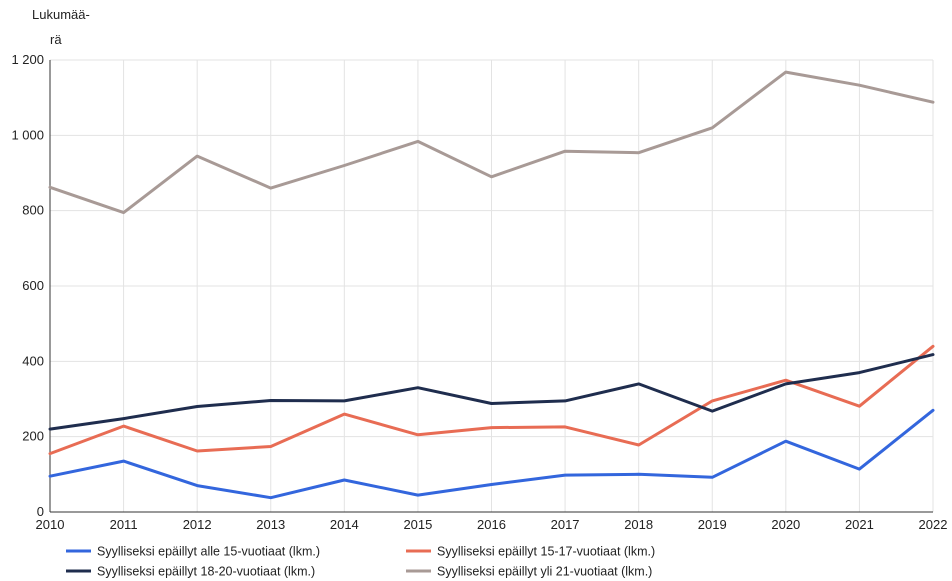  Describe the element at coordinates (50, 524) in the screenshot. I see `x-tick-label: 2010` at that location.